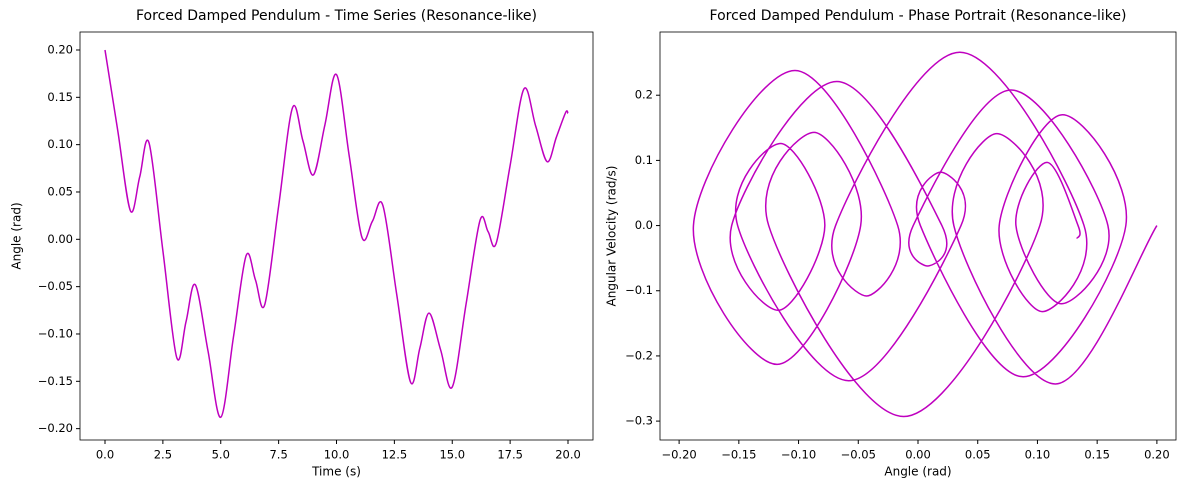 The width and height of the screenshot is (1189, 490). Describe the element at coordinates (55, 333) in the screenshot. I see `y-tick-label: −0.10` at that location.